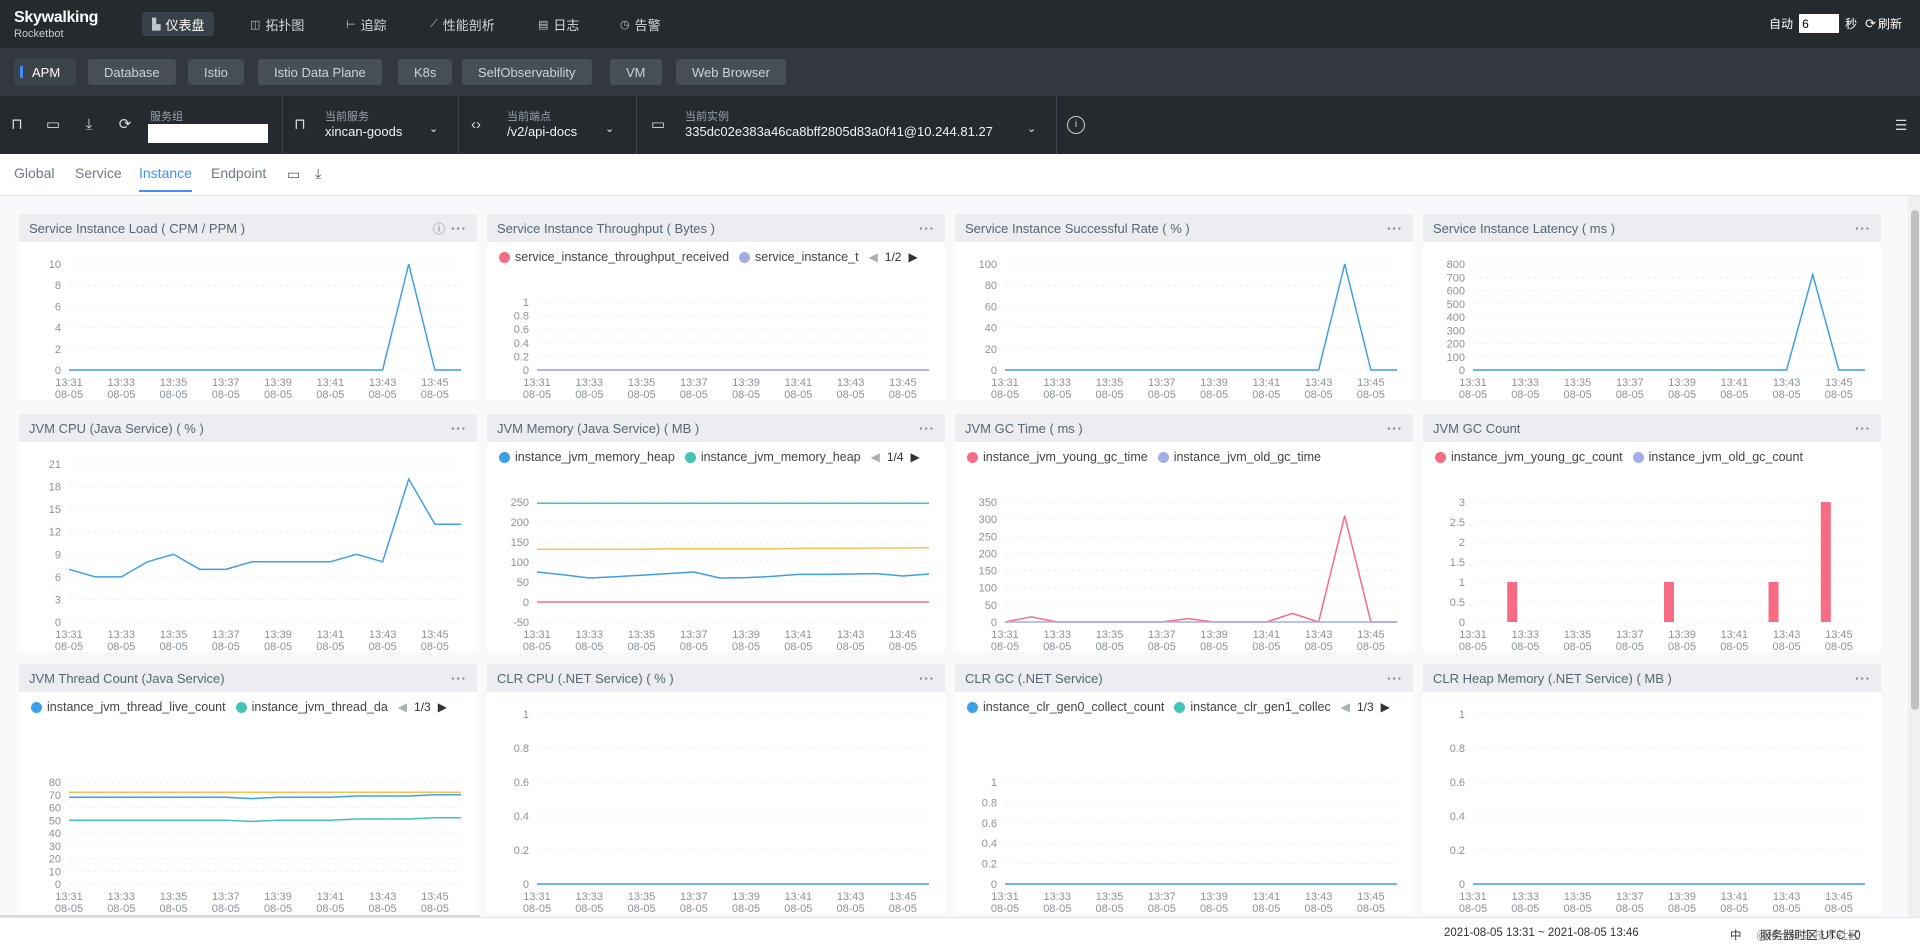 Image resolution: width=1920 pixels, height=947 pixels. I want to click on nav-item-3: ⟋ 性能剖析, so click(462, 24).